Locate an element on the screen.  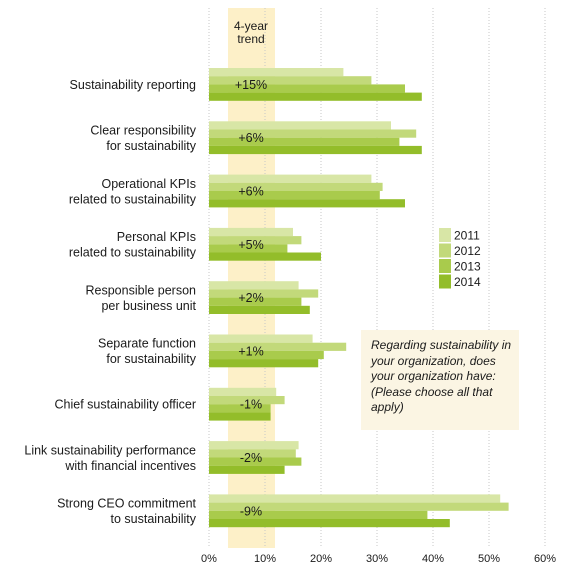
legend-swatch-2013 is located at coordinates (445, 266).